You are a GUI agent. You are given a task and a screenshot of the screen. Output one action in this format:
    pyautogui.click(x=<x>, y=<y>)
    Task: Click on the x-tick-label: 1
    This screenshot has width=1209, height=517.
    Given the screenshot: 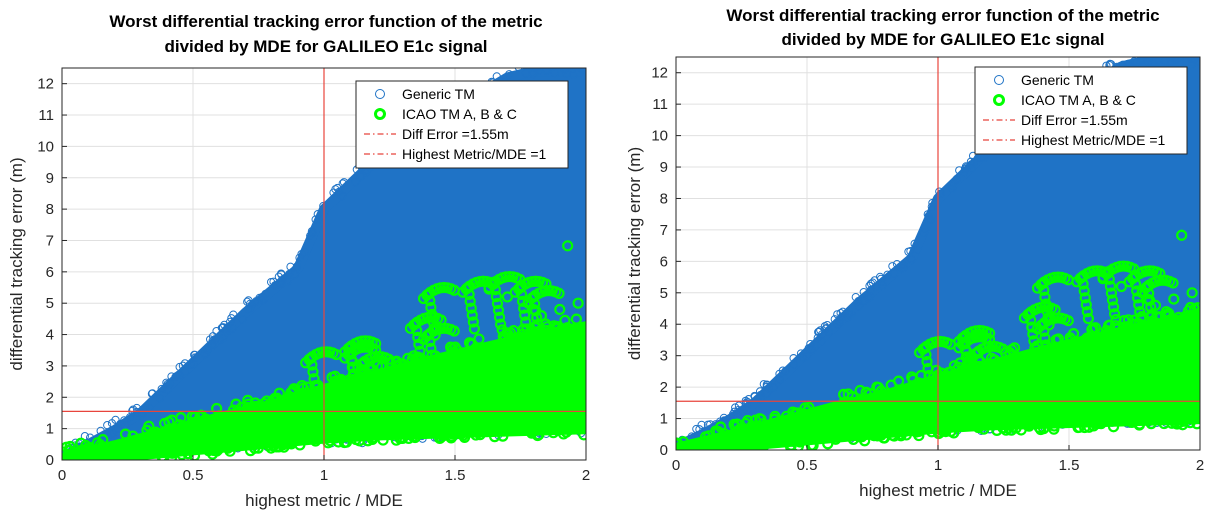 What is the action you would take?
    pyautogui.click(x=938, y=465)
    